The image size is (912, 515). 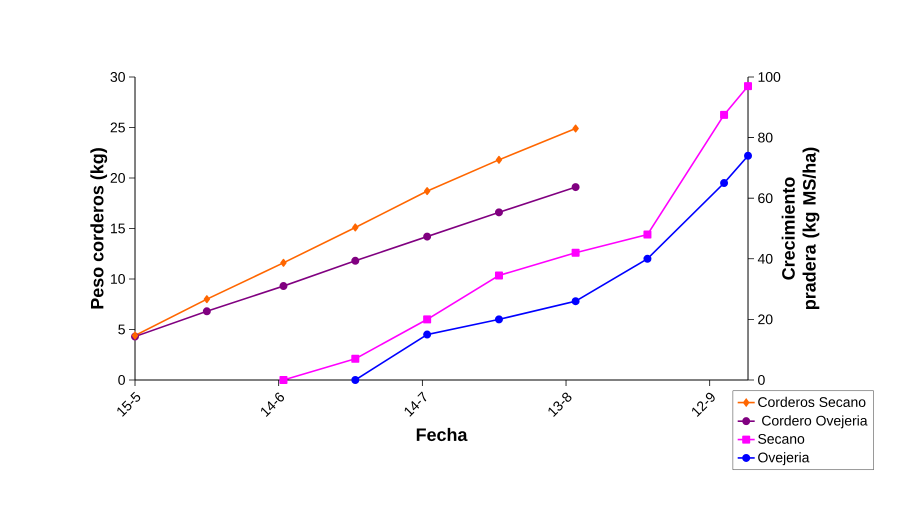 I want to click on y2-tick-label: 40, so click(x=765, y=259).